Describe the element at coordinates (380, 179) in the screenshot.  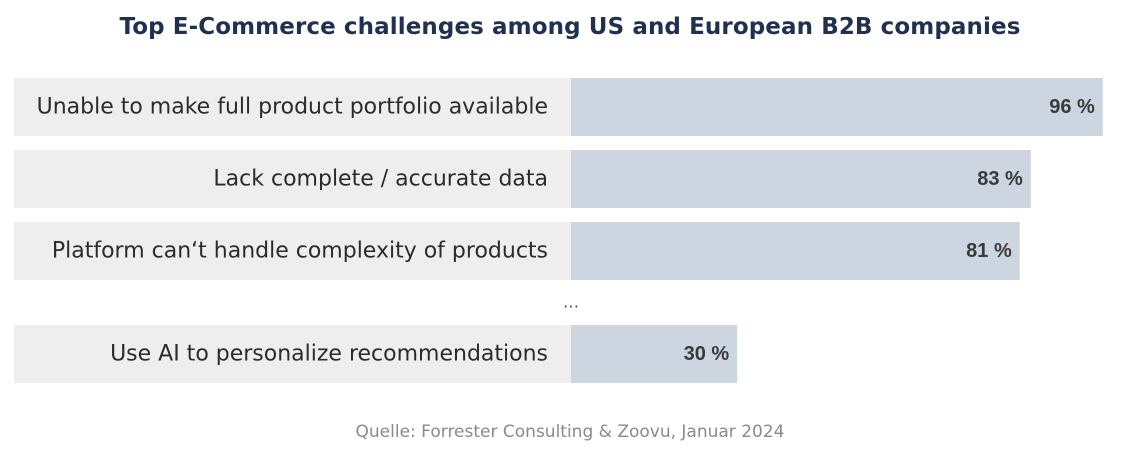
I see `category-label: Lack complete / accurate data` at that location.